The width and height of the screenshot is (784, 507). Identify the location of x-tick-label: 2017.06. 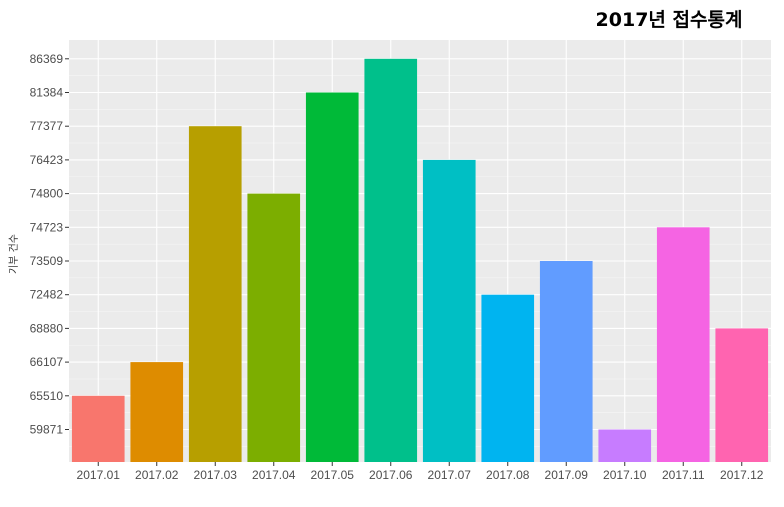
(391, 475).